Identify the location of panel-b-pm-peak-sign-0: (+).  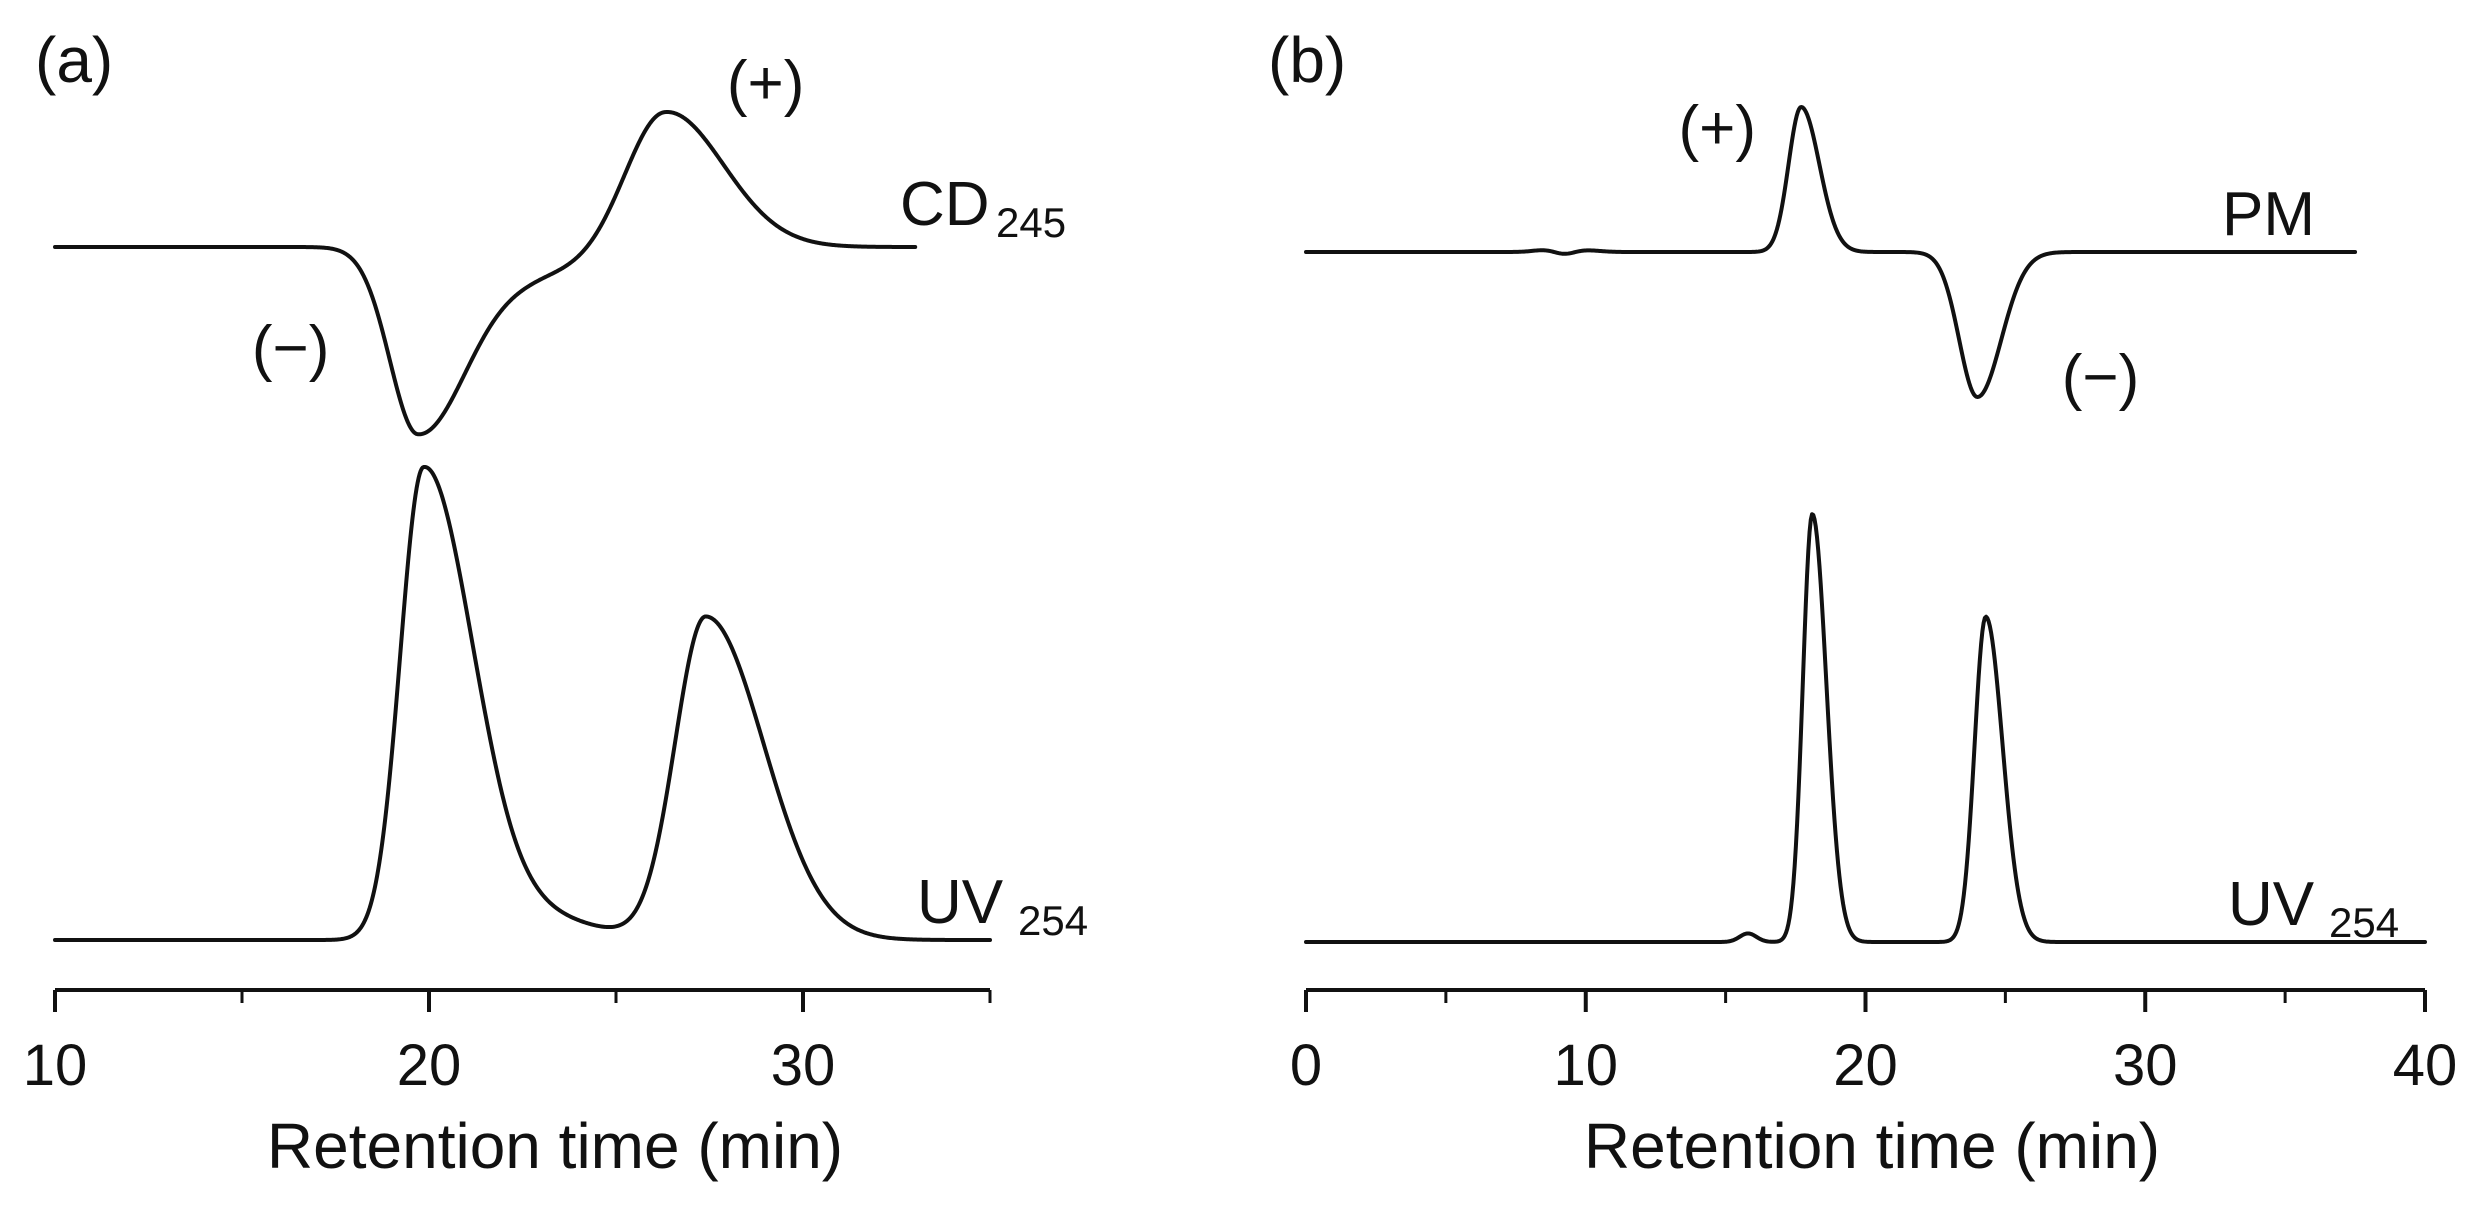
(1717, 128).